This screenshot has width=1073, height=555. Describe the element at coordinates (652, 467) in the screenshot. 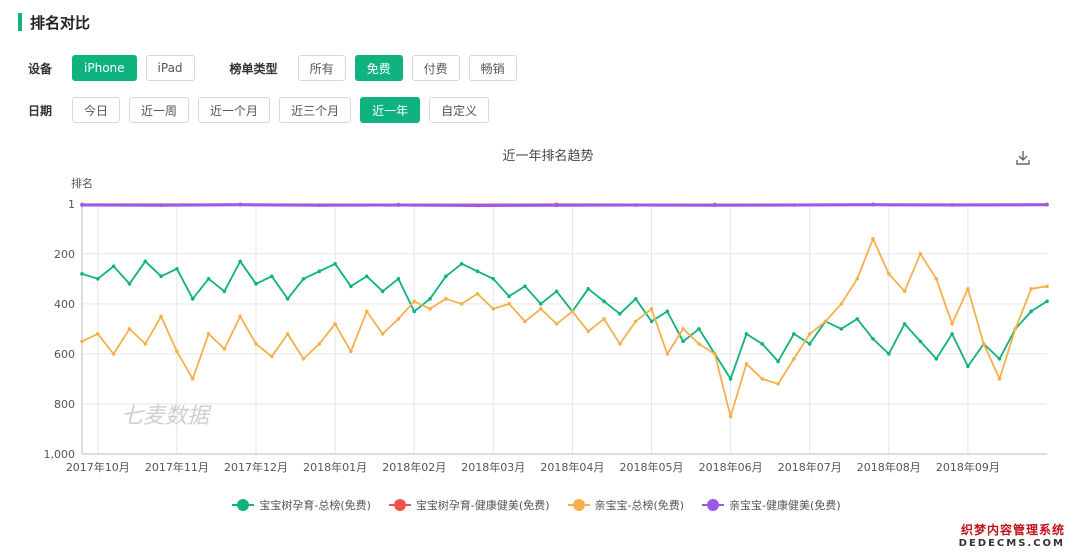

I see `x-tick-label: 2018年05月` at that location.